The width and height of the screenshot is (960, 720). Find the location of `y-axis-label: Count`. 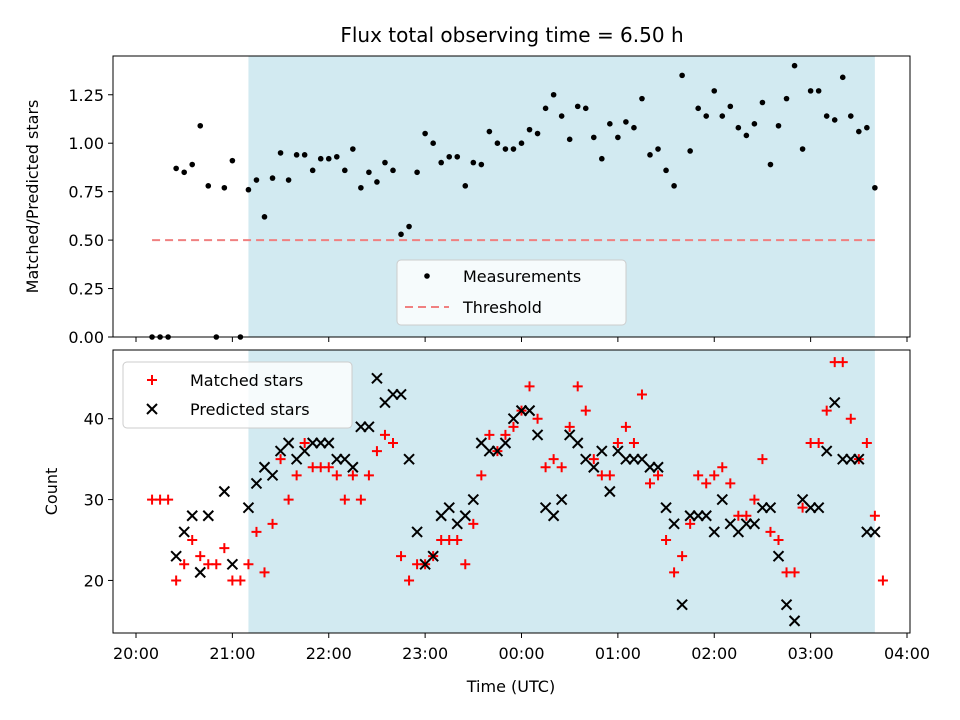

y-axis-label: Count is located at coordinates (51, 492).